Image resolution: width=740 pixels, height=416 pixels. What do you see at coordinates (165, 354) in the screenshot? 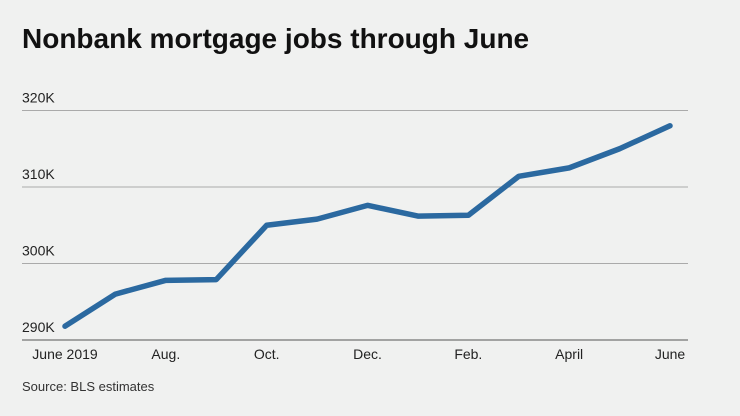
I see `x-tick-label: Aug.` at bounding box center [165, 354].